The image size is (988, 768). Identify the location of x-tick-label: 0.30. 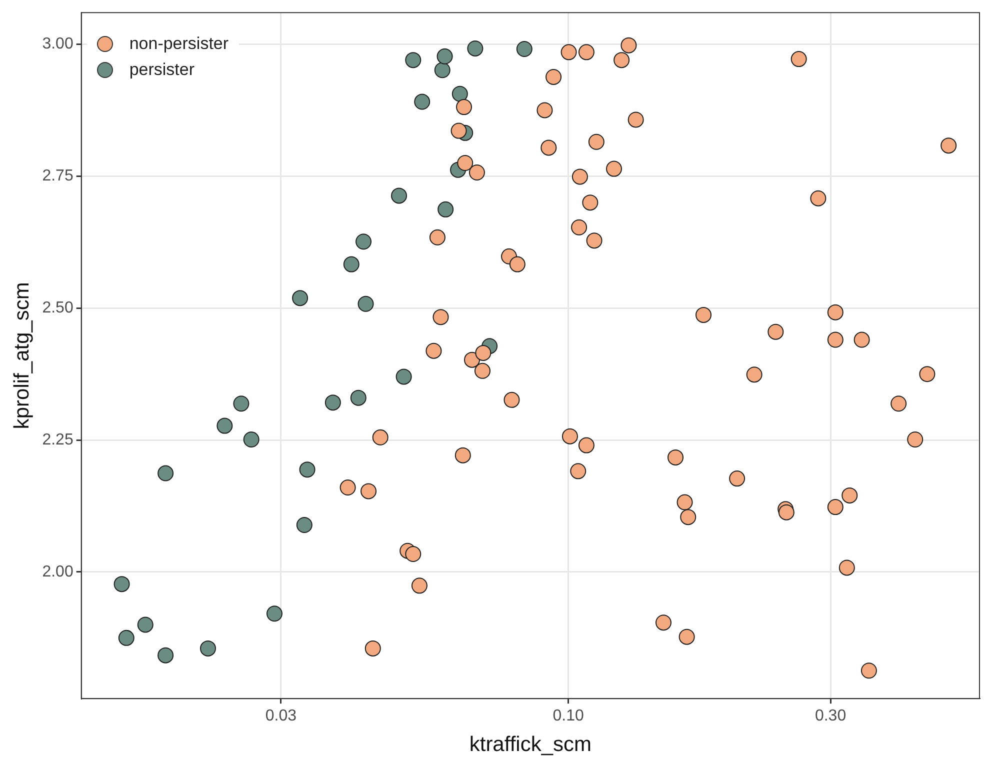
(830, 716).